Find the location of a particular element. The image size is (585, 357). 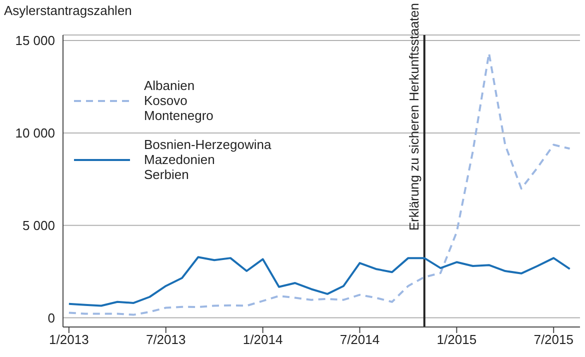

x-tick-label: 1/2013 is located at coordinates (69, 340).